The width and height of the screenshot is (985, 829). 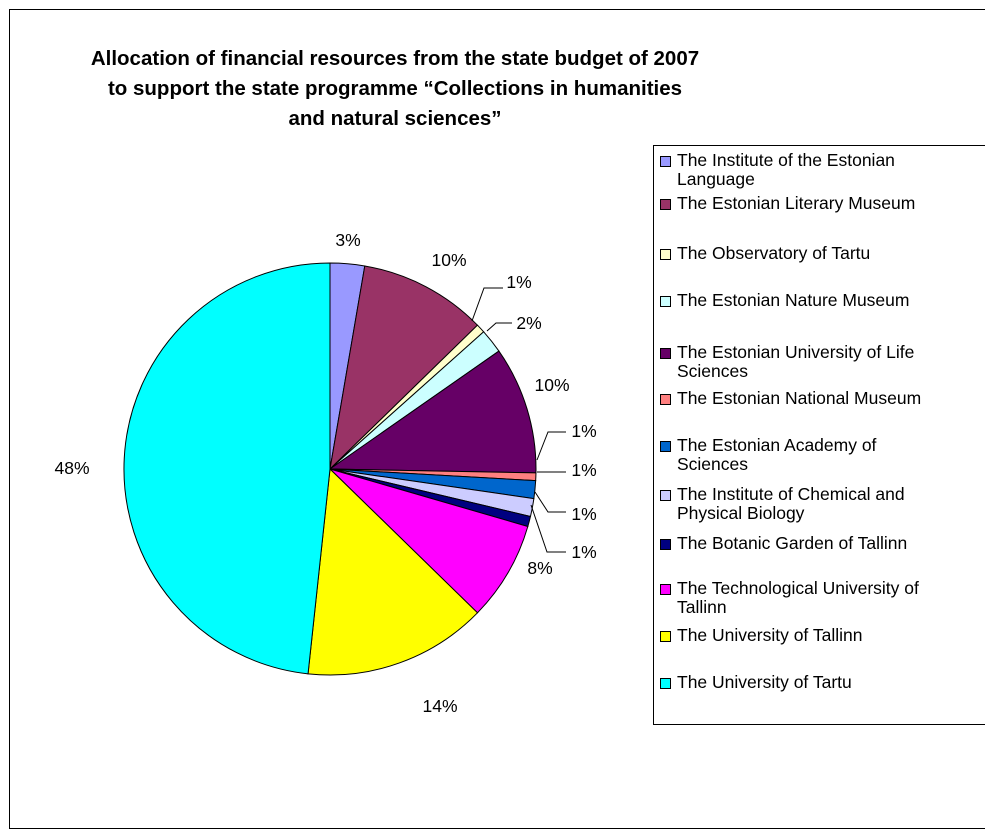 I want to click on legend-item: The Estonian Literary Museum, so click(x=821, y=203).